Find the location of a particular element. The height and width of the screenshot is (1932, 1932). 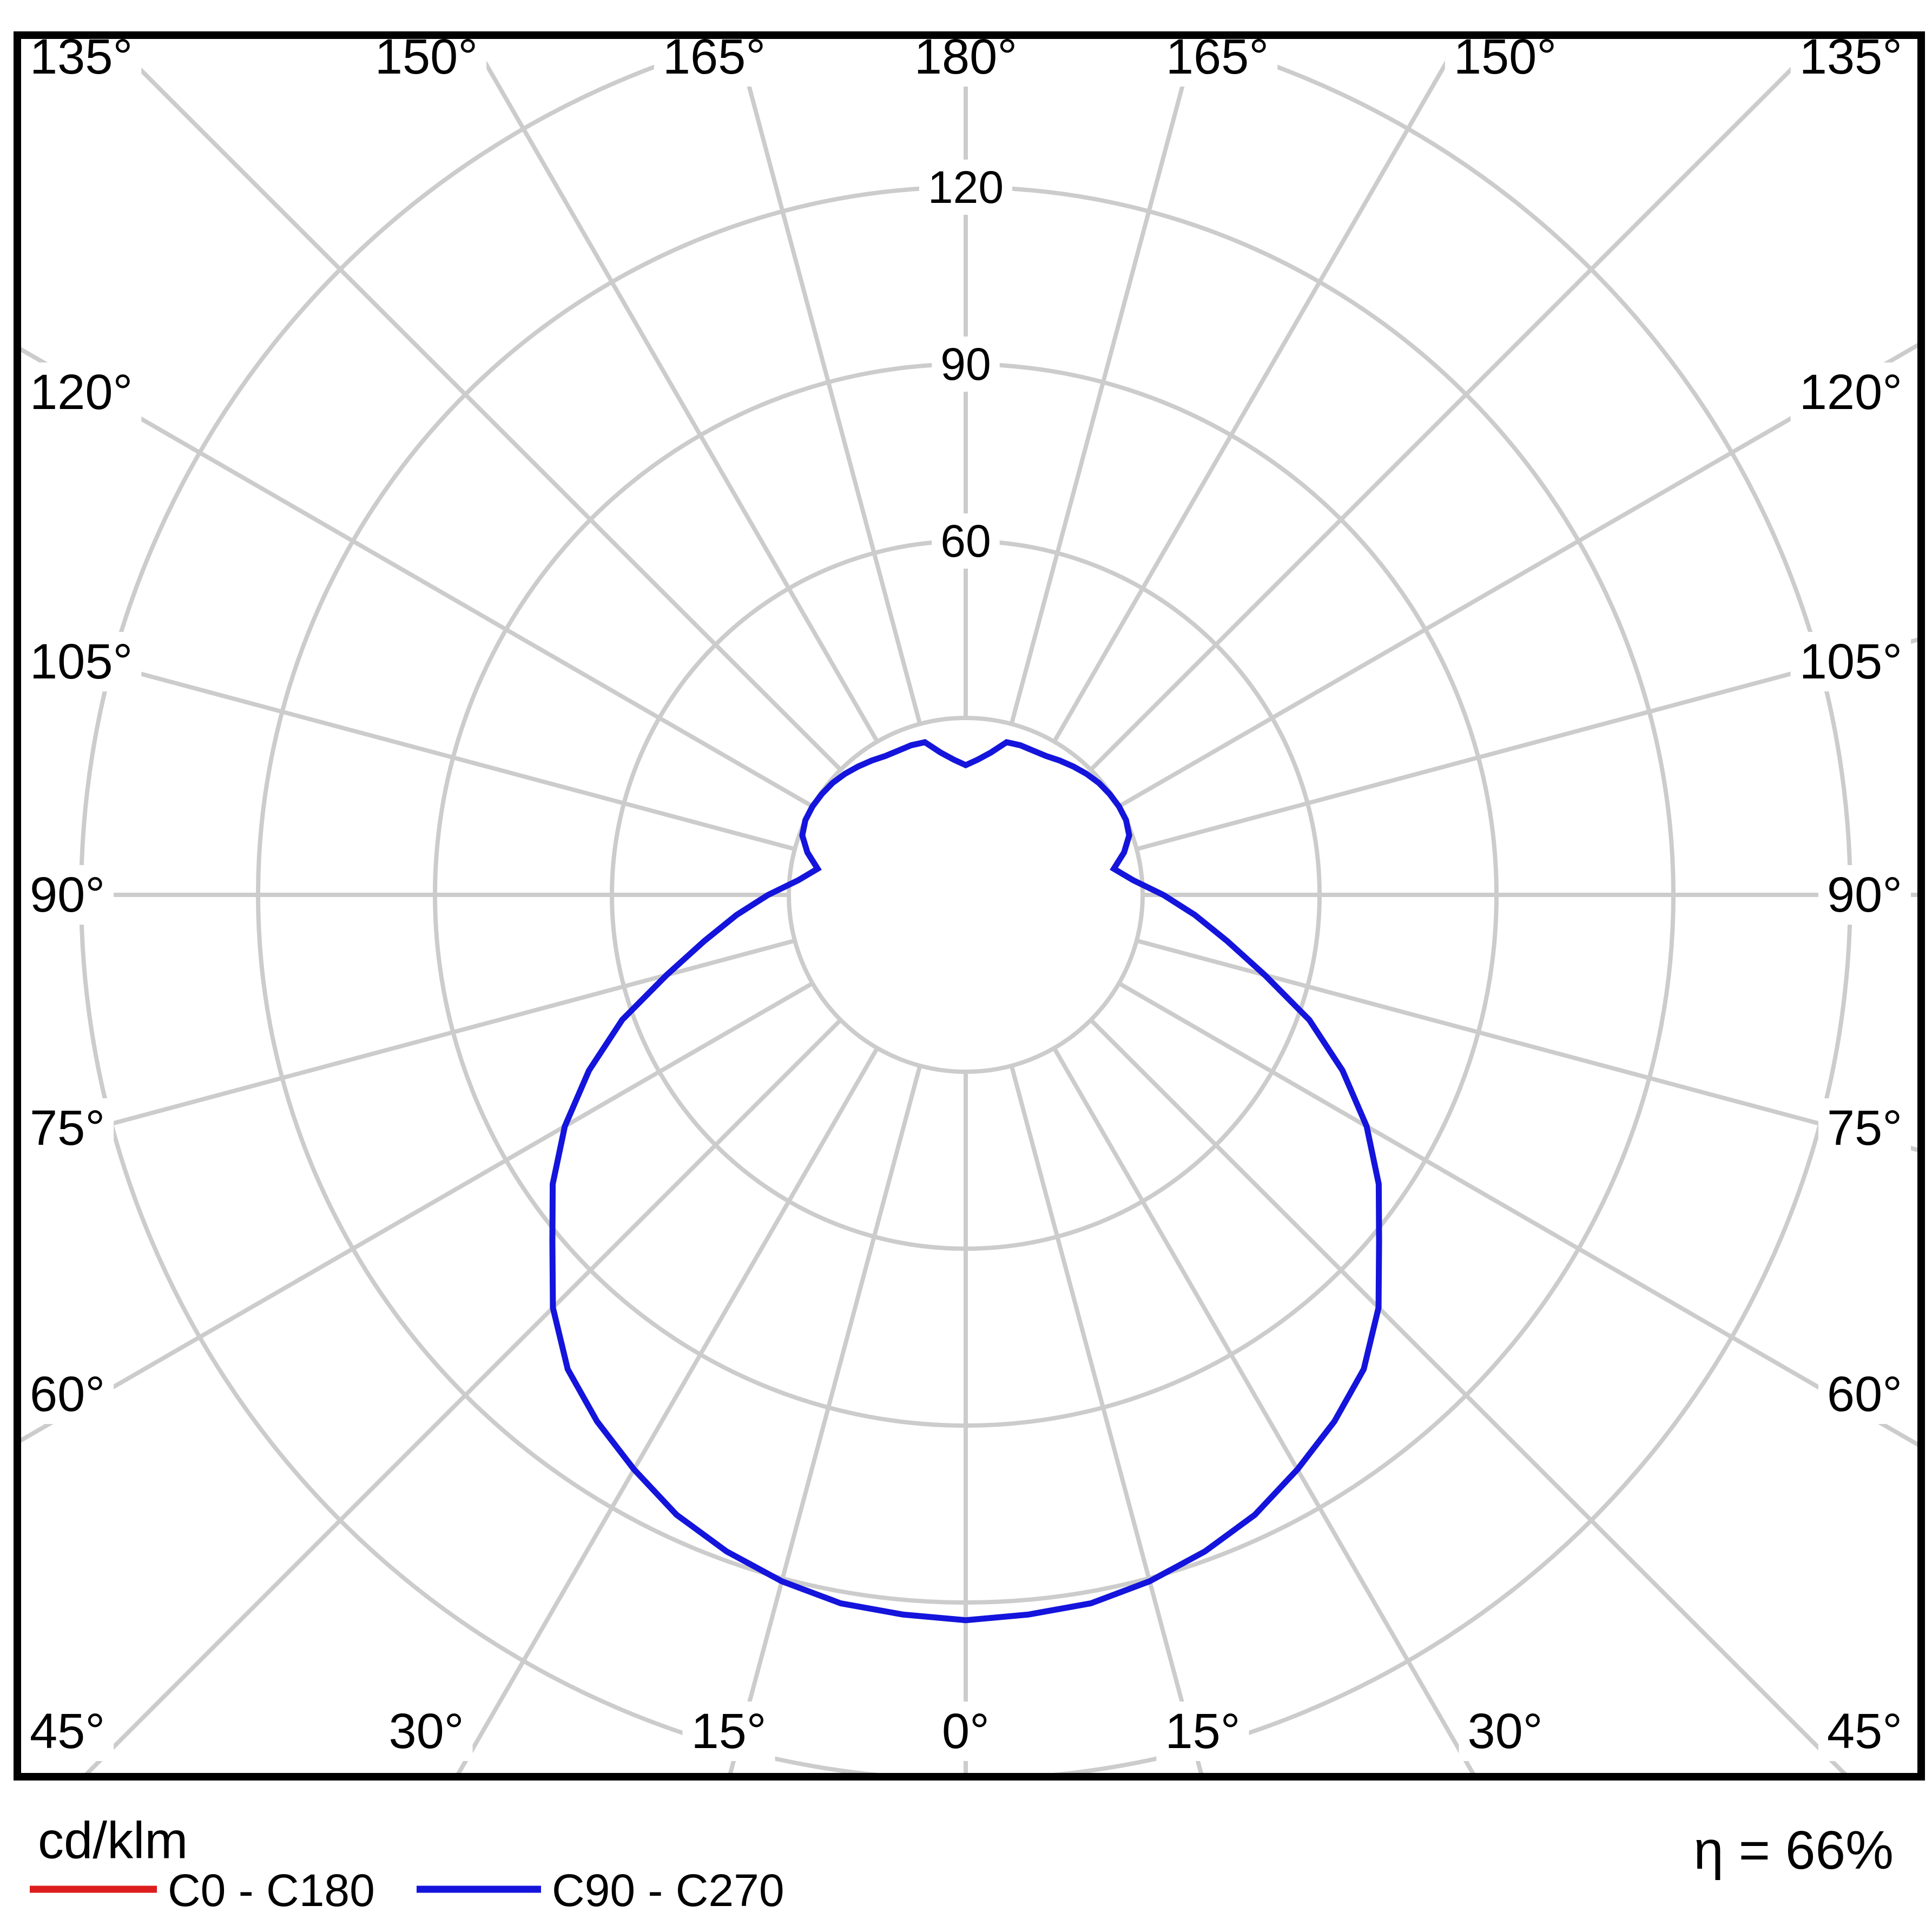

unit-label: cd/klm is located at coordinates (113, 1841).